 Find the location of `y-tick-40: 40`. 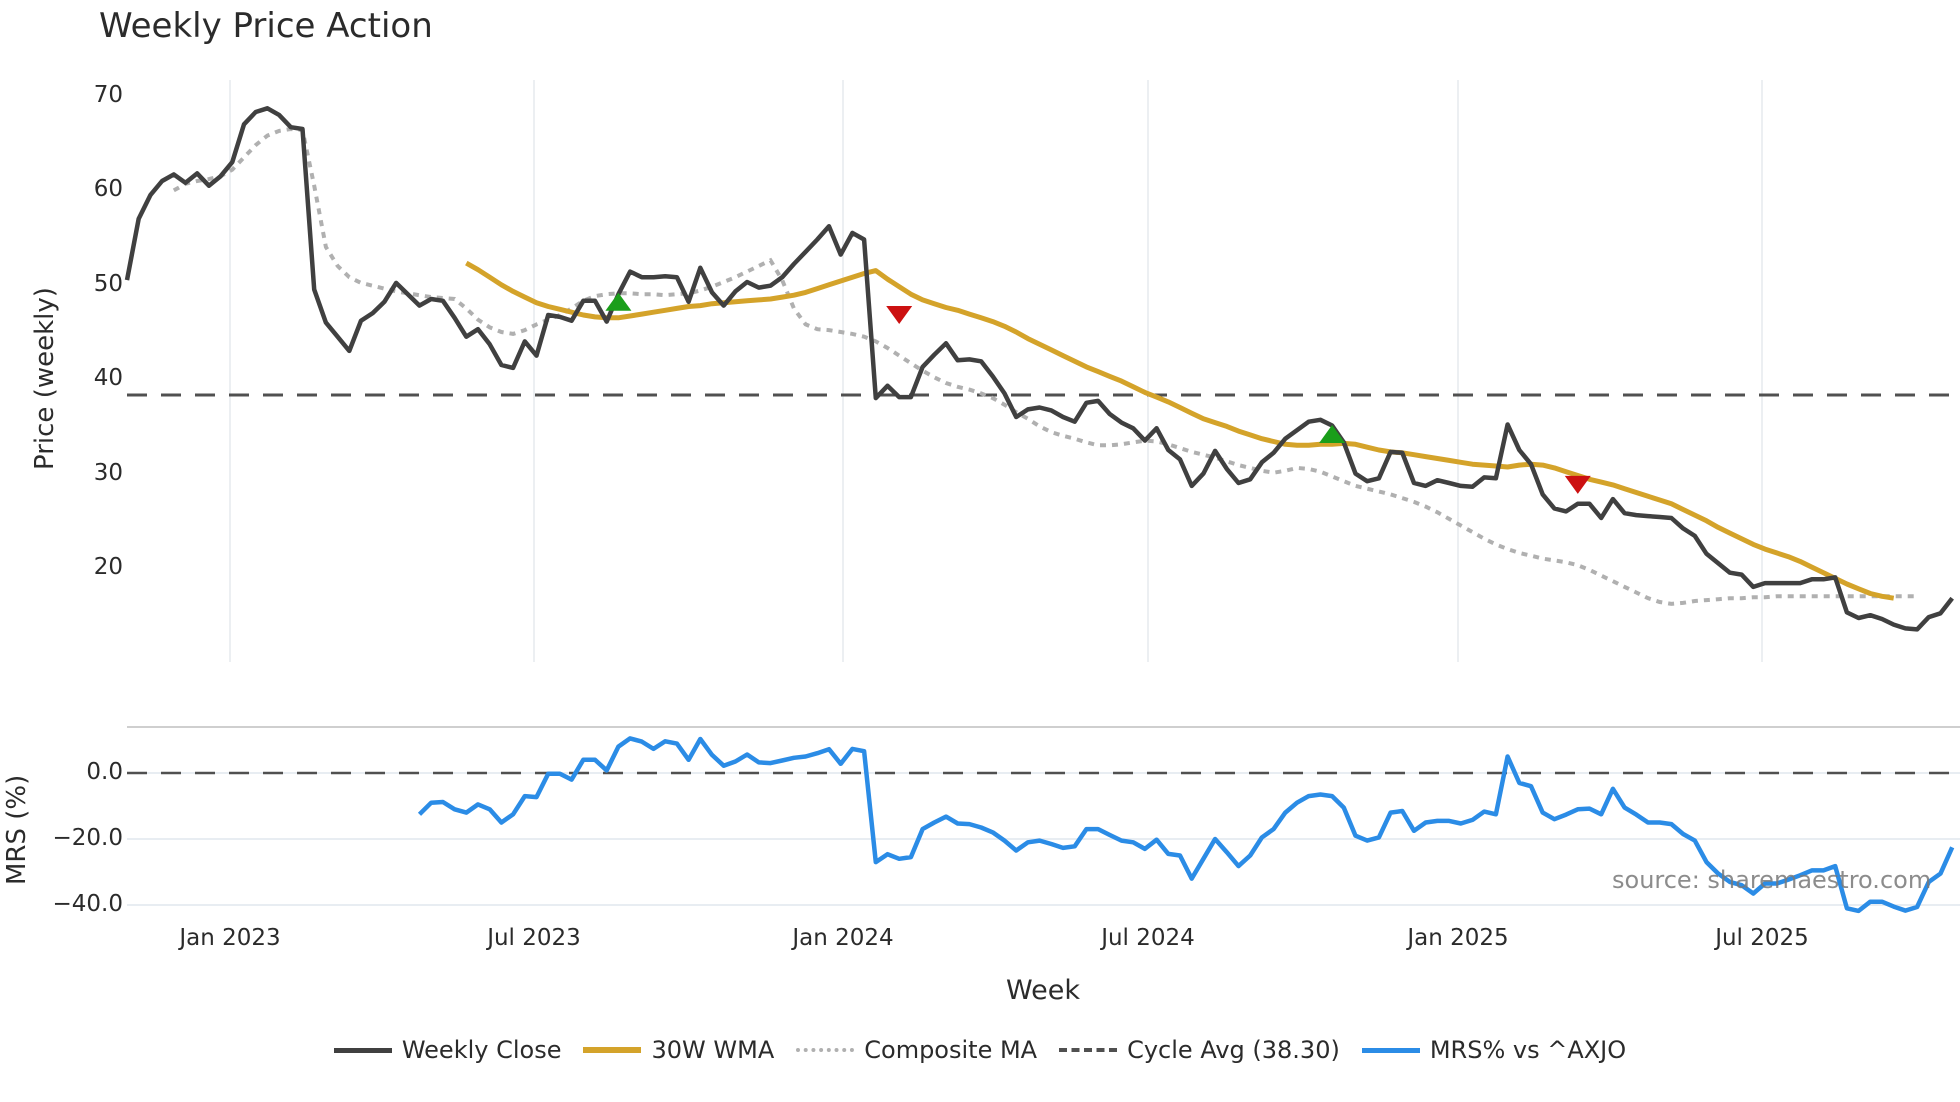

y-tick-40: 40 is located at coordinates (108, 378).